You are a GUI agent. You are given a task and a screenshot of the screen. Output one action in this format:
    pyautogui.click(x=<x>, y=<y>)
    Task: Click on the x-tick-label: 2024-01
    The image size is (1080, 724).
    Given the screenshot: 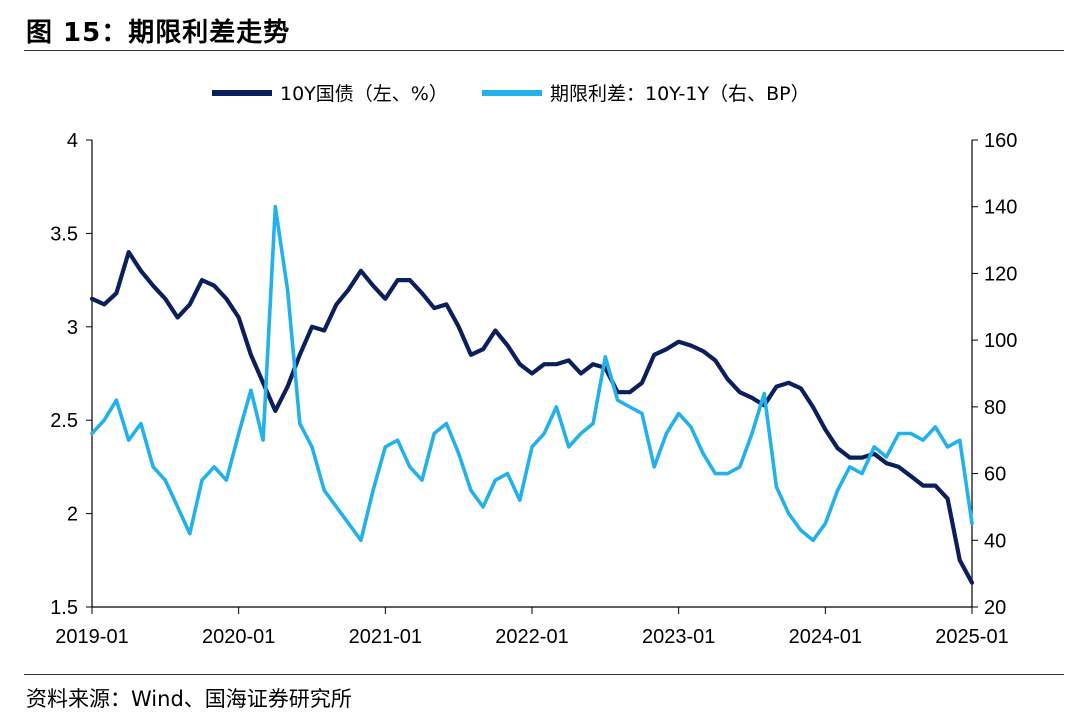 What is the action you would take?
    pyautogui.click(x=825, y=637)
    